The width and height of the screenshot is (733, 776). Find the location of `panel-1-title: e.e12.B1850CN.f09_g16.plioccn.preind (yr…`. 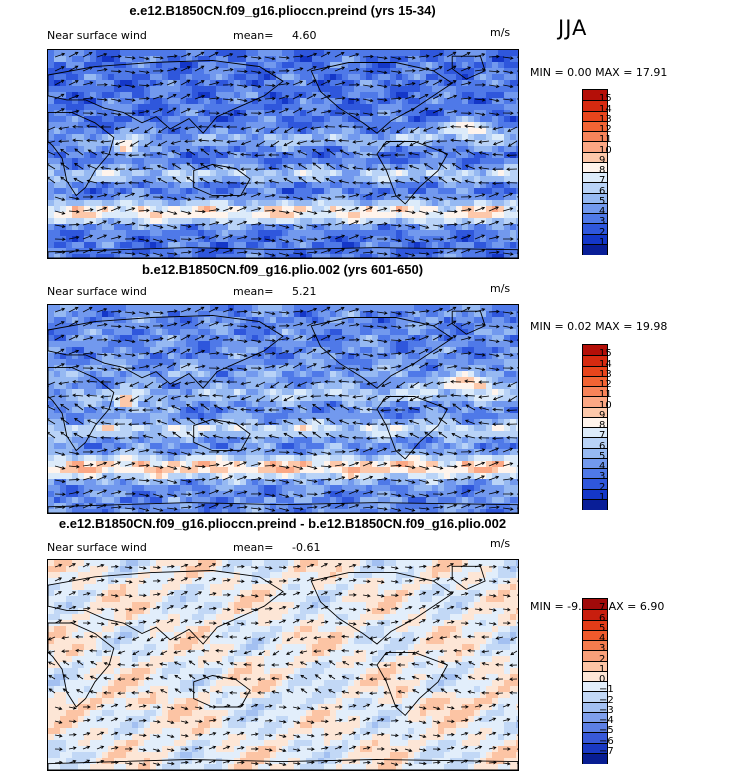

panel-1-title: e.e12.B1850CN.f09_g16.plioccn.preind (yr… is located at coordinates (282, 10).